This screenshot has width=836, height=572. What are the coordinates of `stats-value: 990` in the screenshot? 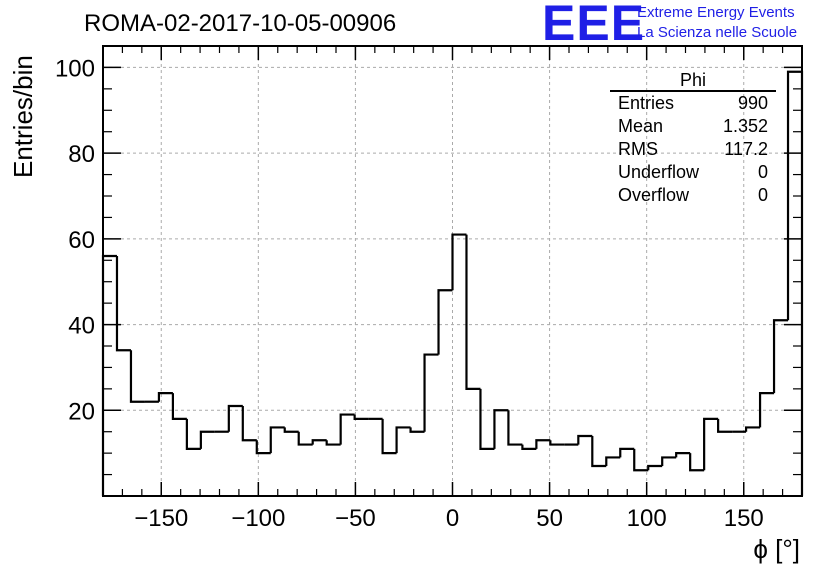 It's located at (752, 103).